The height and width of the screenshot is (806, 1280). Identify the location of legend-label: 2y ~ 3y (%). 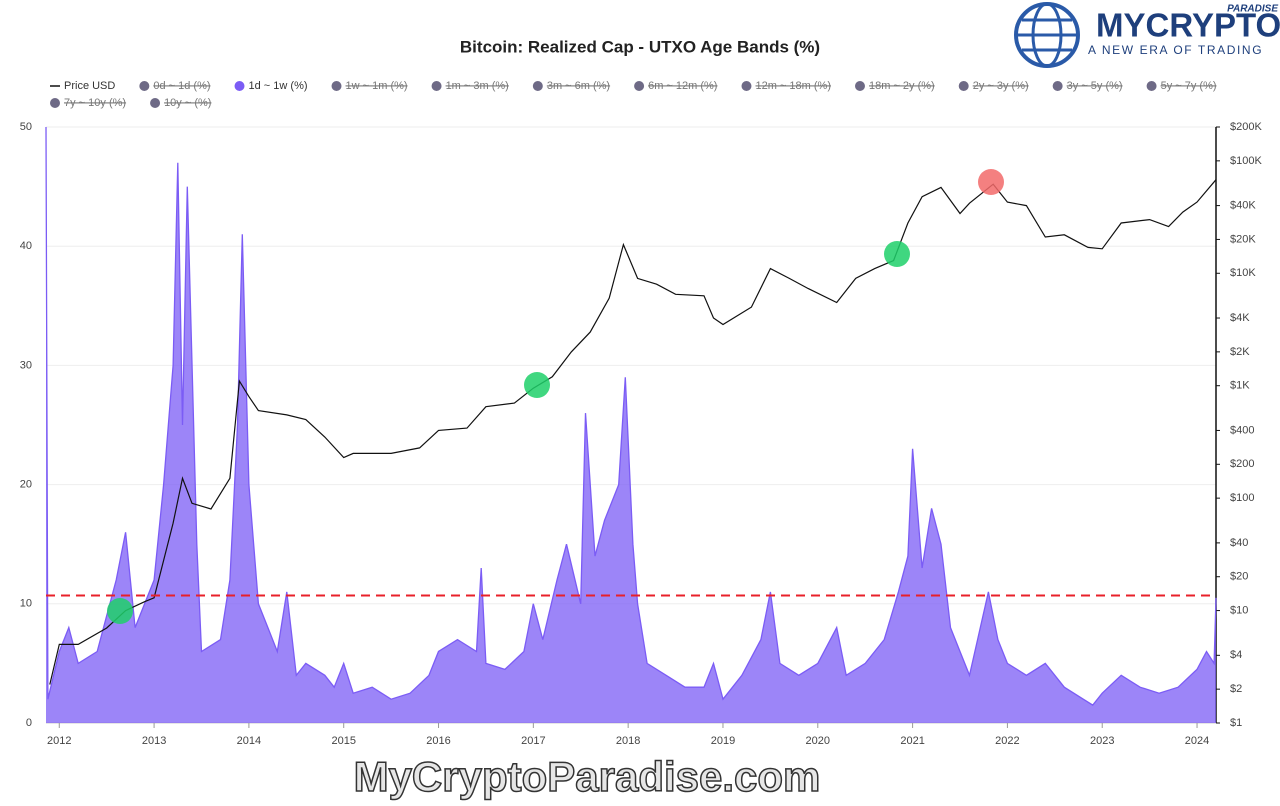
(1001, 86).